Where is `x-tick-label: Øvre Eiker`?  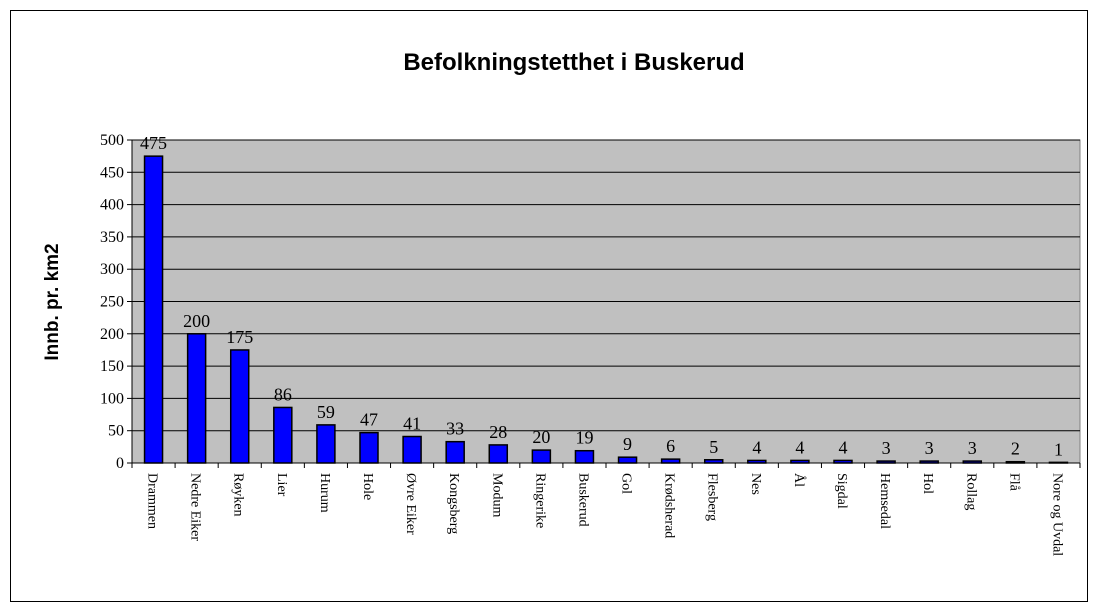 x-tick-label: Øvre Eiker is located at coordinates (410, 504).